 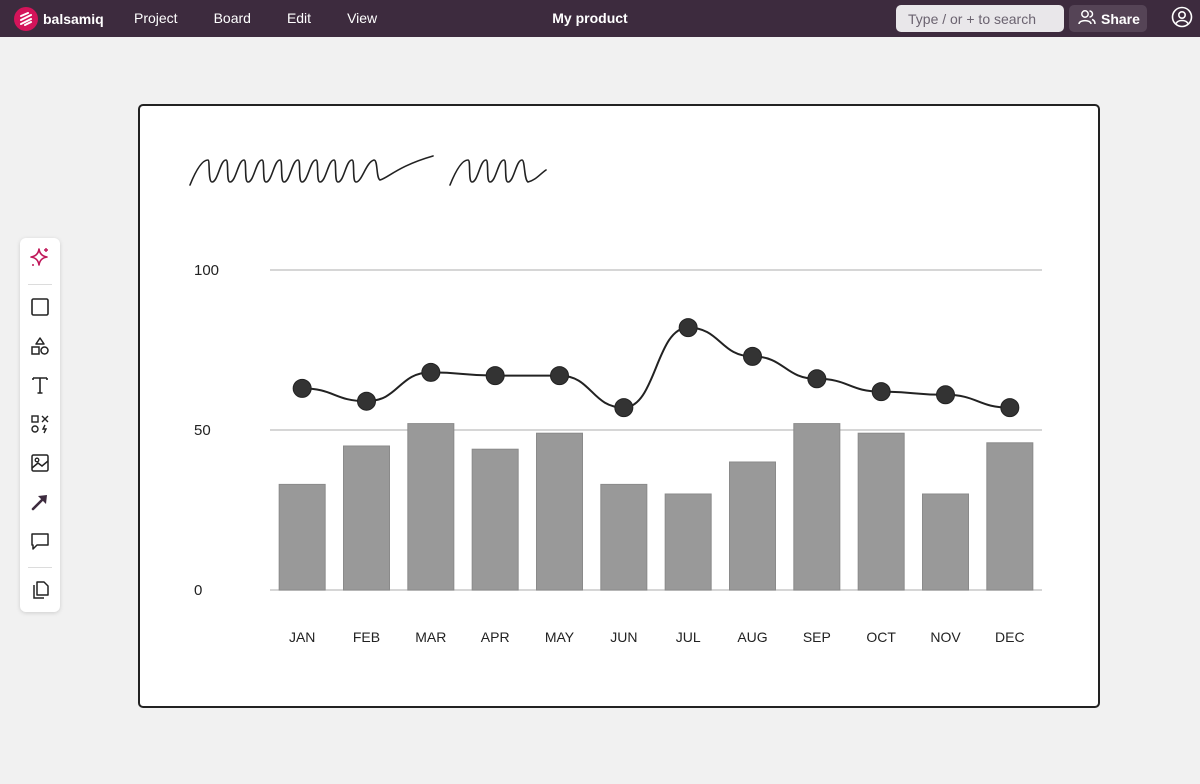 What do you see at coordinates (206, 270) in the screenshot?
I see `y-tick-label: 100` at bounding box center [206, 270].